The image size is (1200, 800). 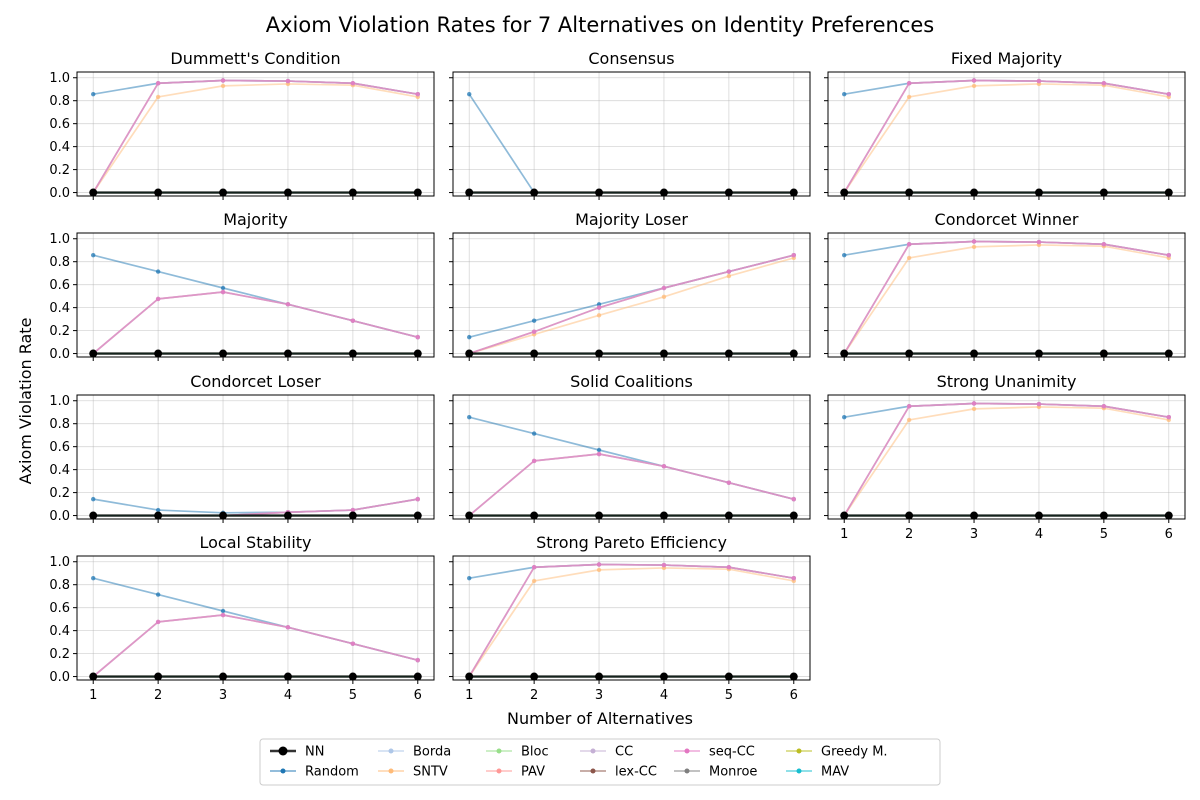 I want to click on legend-entry-monroe: Monroe, so click(x=715, y=772).